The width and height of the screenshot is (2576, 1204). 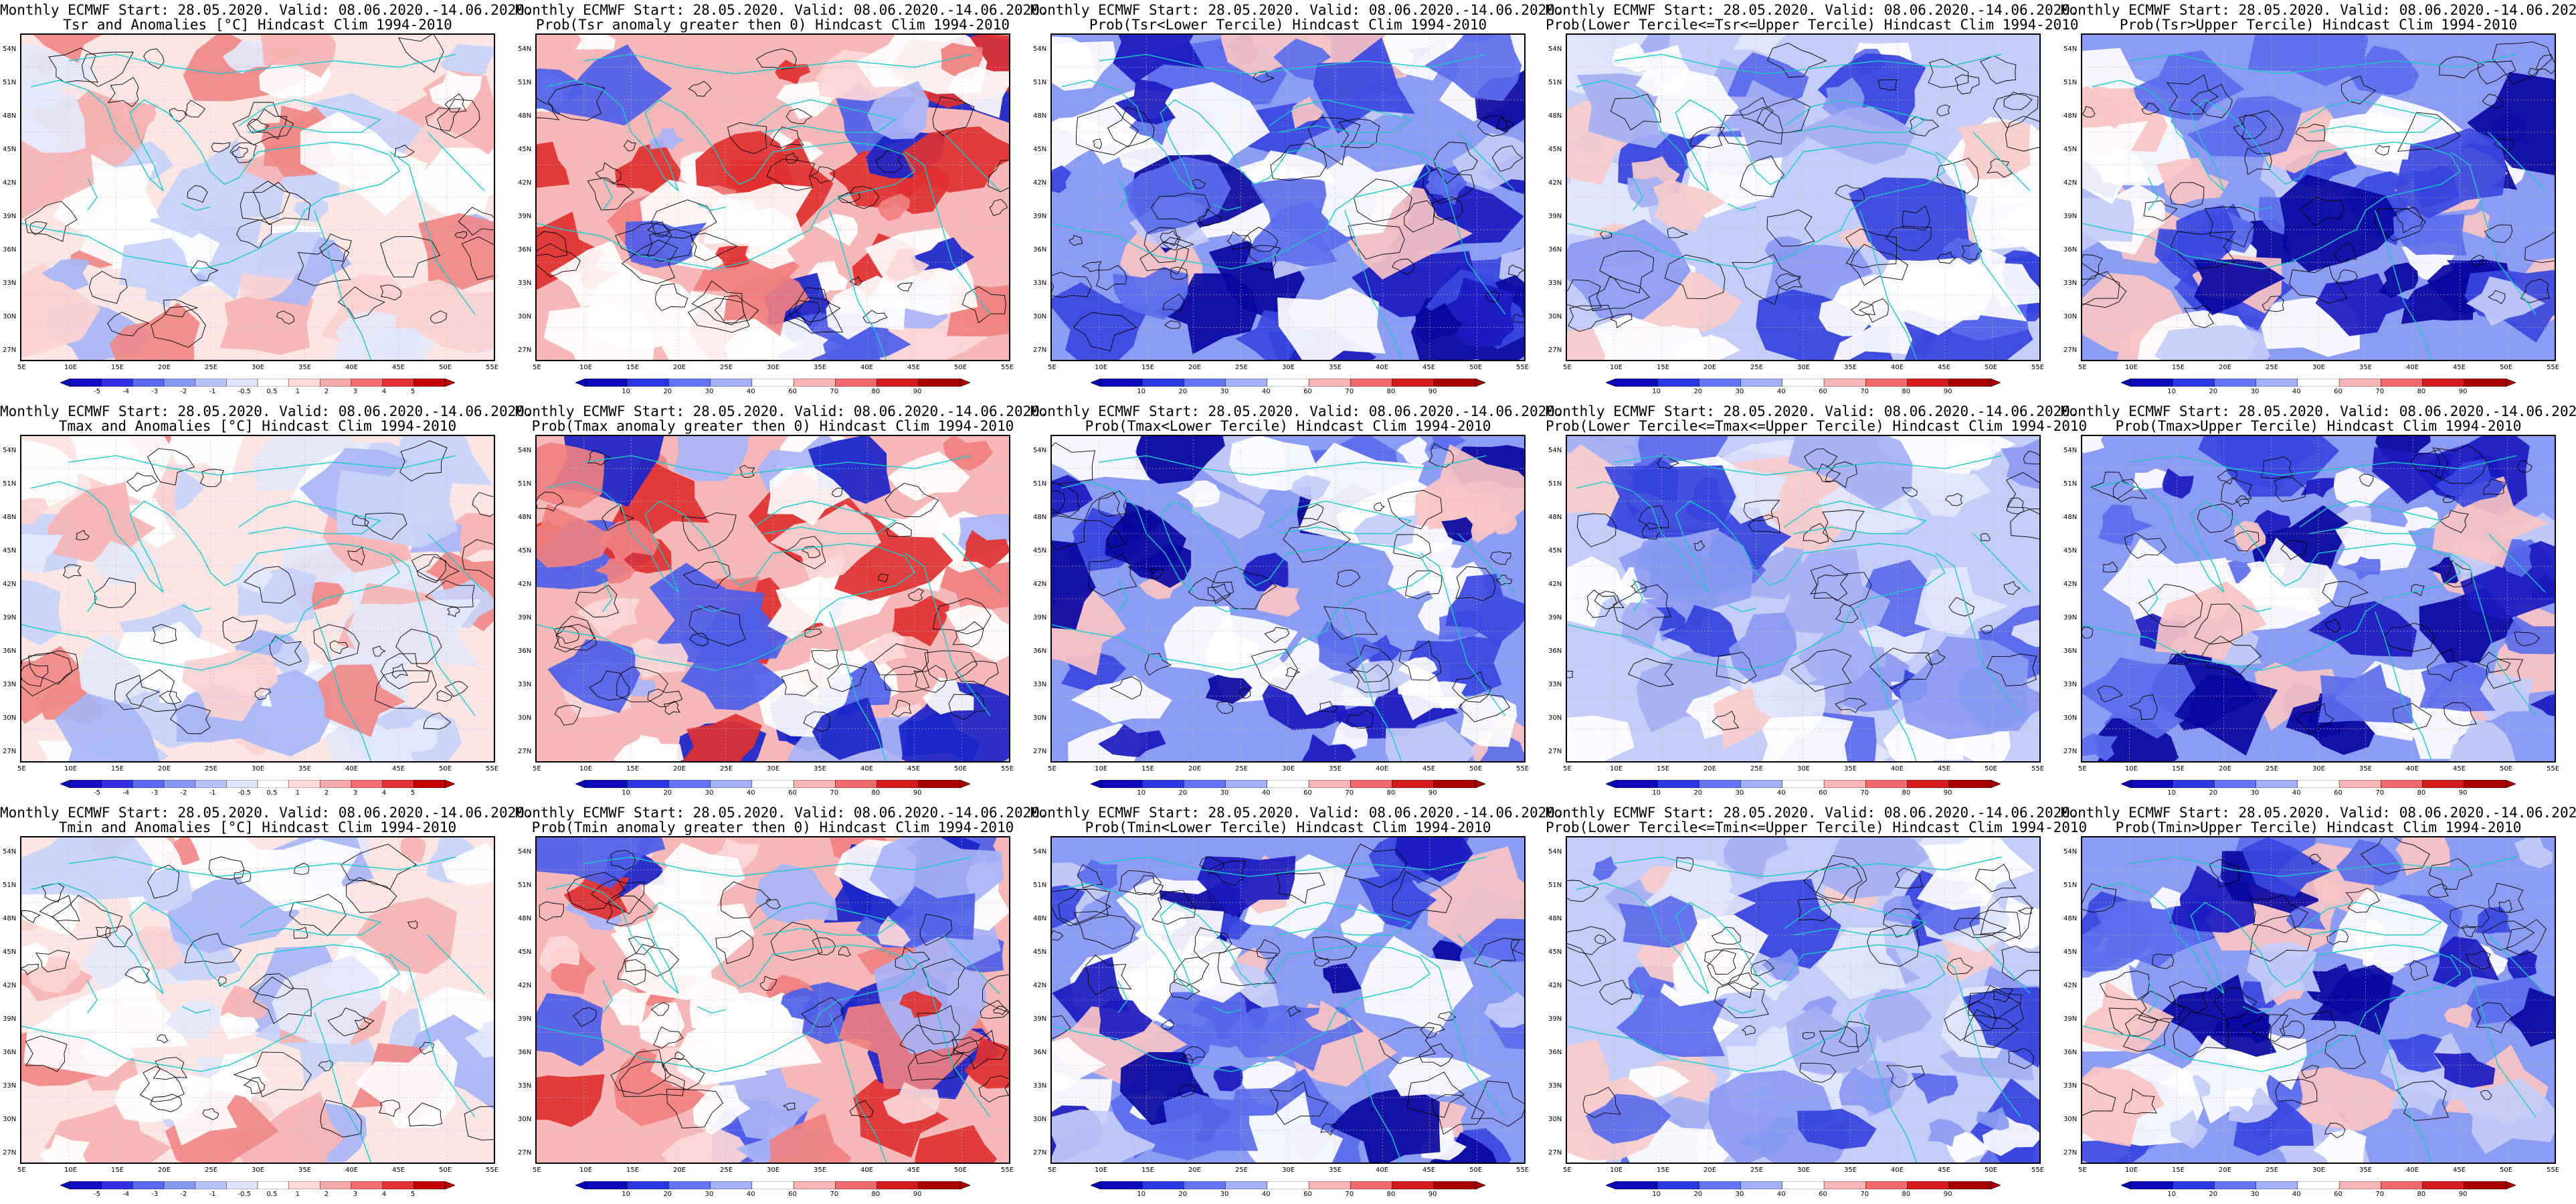 What do you see at coordinates (257, 383) in the screenshot?
I see `colorbar` at bounding box center [257, 383].